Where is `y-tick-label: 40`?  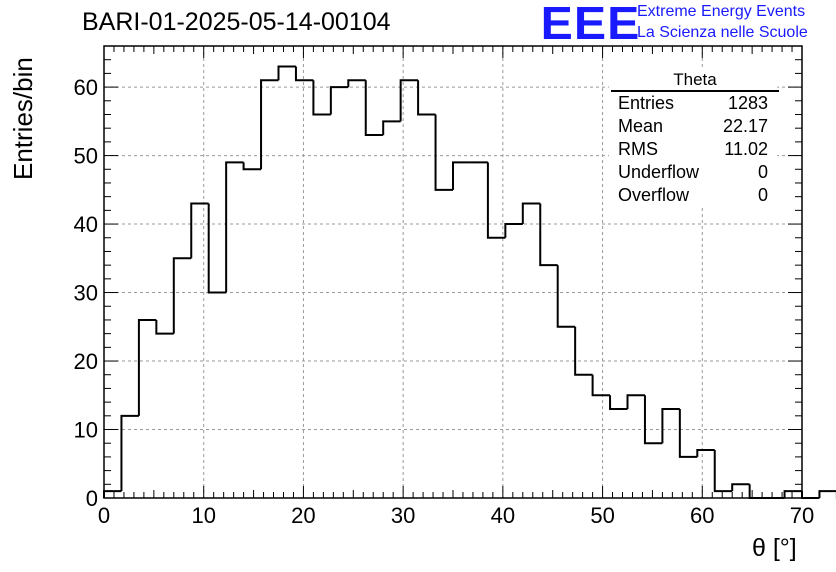 y-tick-label: 40 is located at coordinates (86, 224).